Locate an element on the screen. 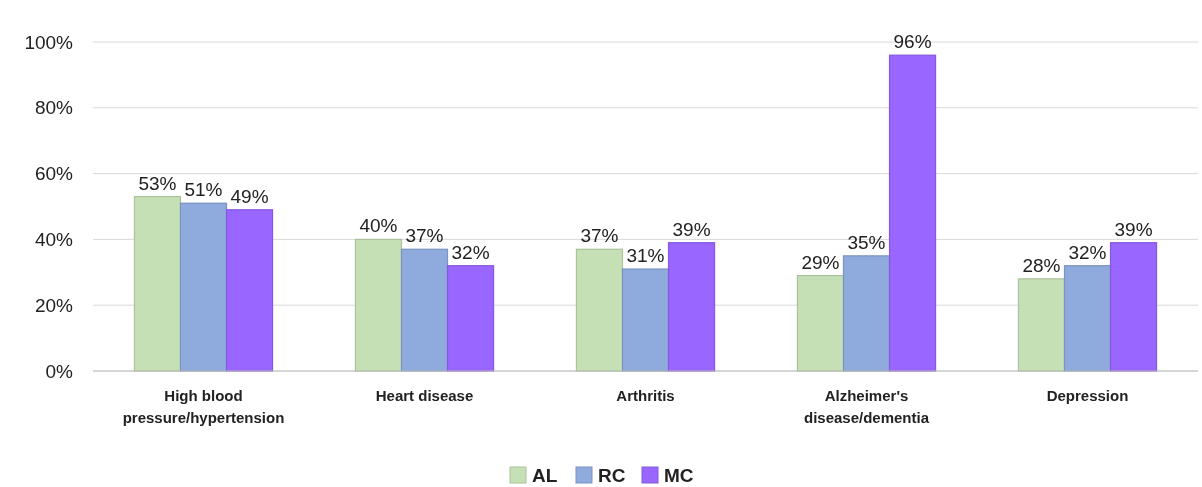  data-label: 35% is located at coordinates (866, 242).